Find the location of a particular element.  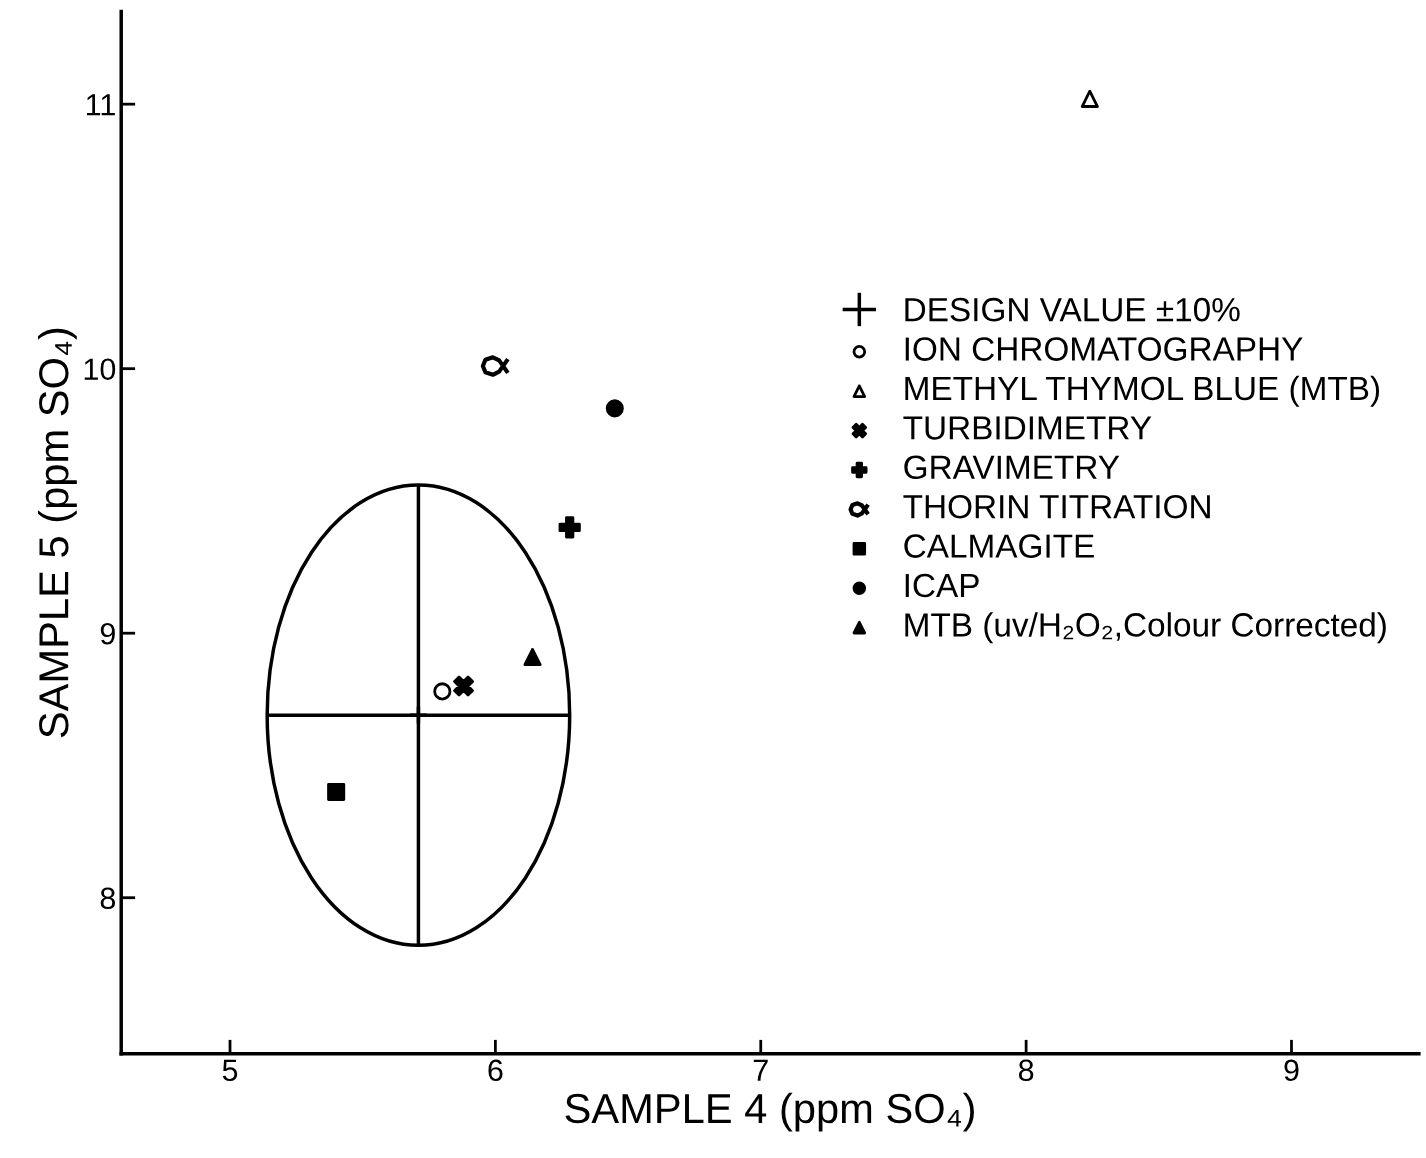

legend-label: MTB (uv/H₂O₂,Colour Corrected) is located at coordinates (1145, 628).